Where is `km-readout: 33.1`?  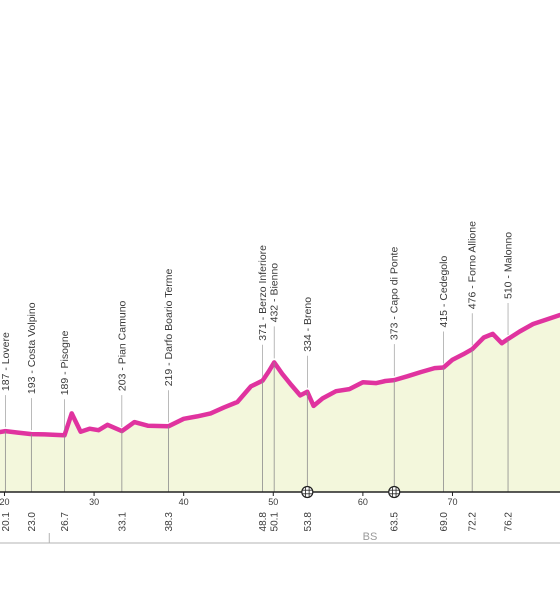
km-readout: 33.1 is located at coordinates (122, 522).